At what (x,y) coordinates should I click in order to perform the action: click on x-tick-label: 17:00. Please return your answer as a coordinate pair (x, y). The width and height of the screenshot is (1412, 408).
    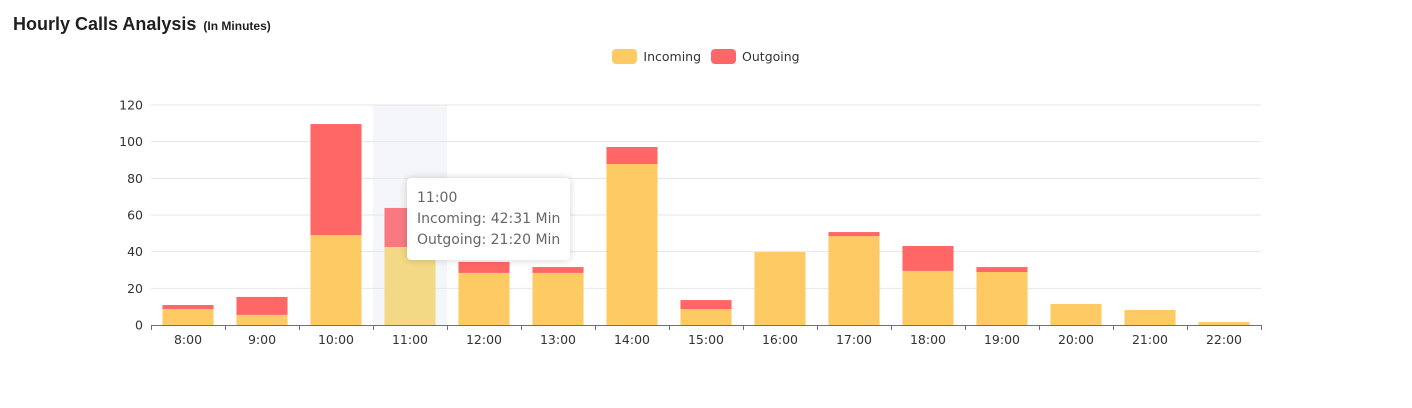
    Looking at the image, I should click on (854, 339).